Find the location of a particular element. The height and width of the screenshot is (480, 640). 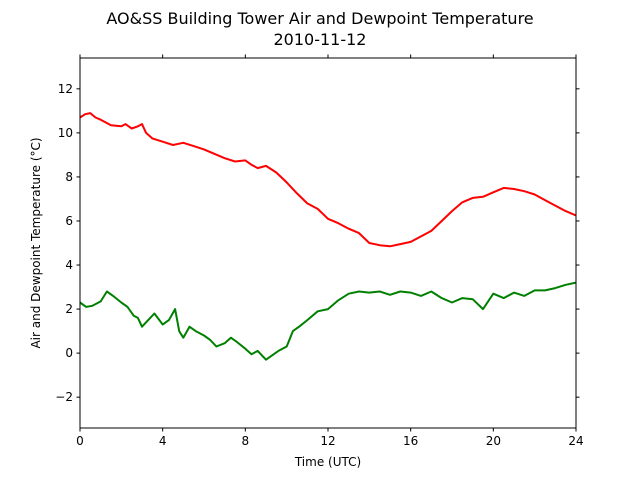

y-tick-label: 8 is located at coordinates (69, 177).